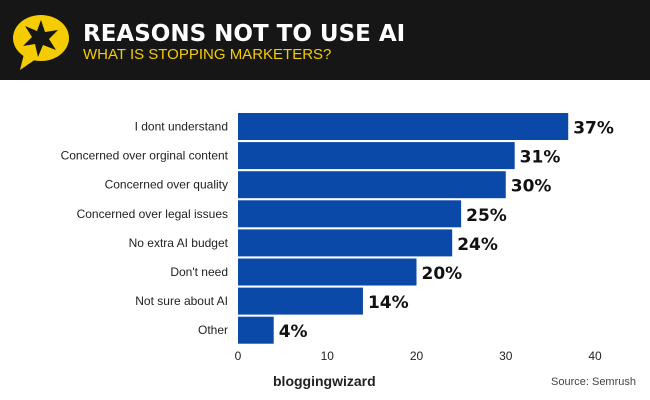  What do you see at coordinates (152, 214) in the screenshot?
I see `category-label: Concerned over legal issues` at bounding box center [152, 214].